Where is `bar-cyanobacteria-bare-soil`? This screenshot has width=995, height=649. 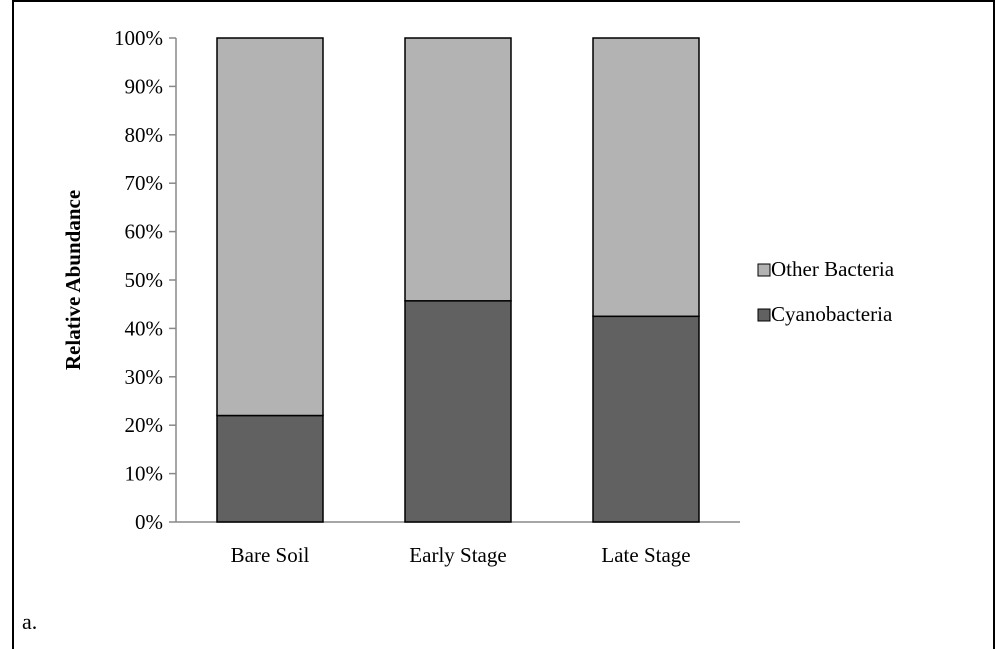 bar-cyanobacteria-bare-soil is located at coordinates (270, 468).